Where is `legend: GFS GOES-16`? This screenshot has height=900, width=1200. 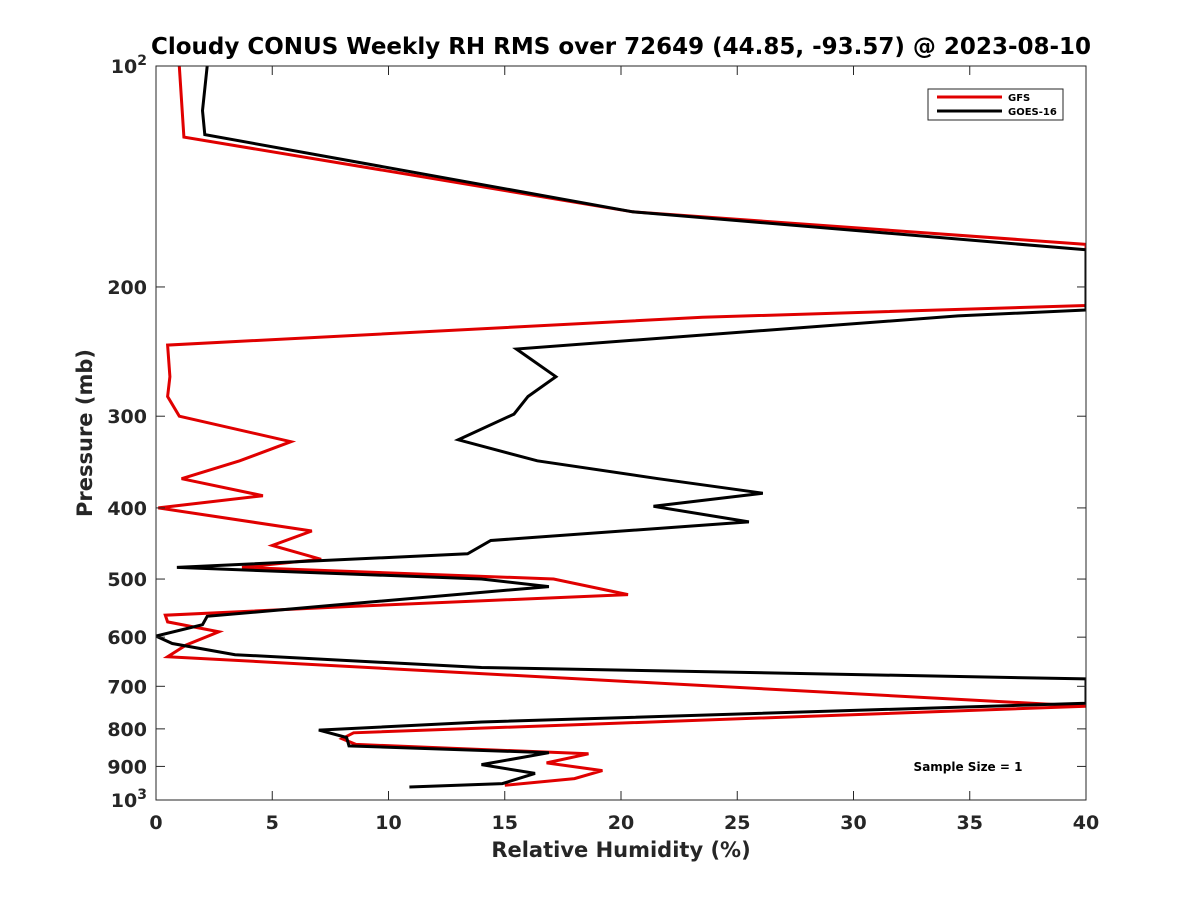 legend: GFS GOES-16 is located at coordinates (995, 104).